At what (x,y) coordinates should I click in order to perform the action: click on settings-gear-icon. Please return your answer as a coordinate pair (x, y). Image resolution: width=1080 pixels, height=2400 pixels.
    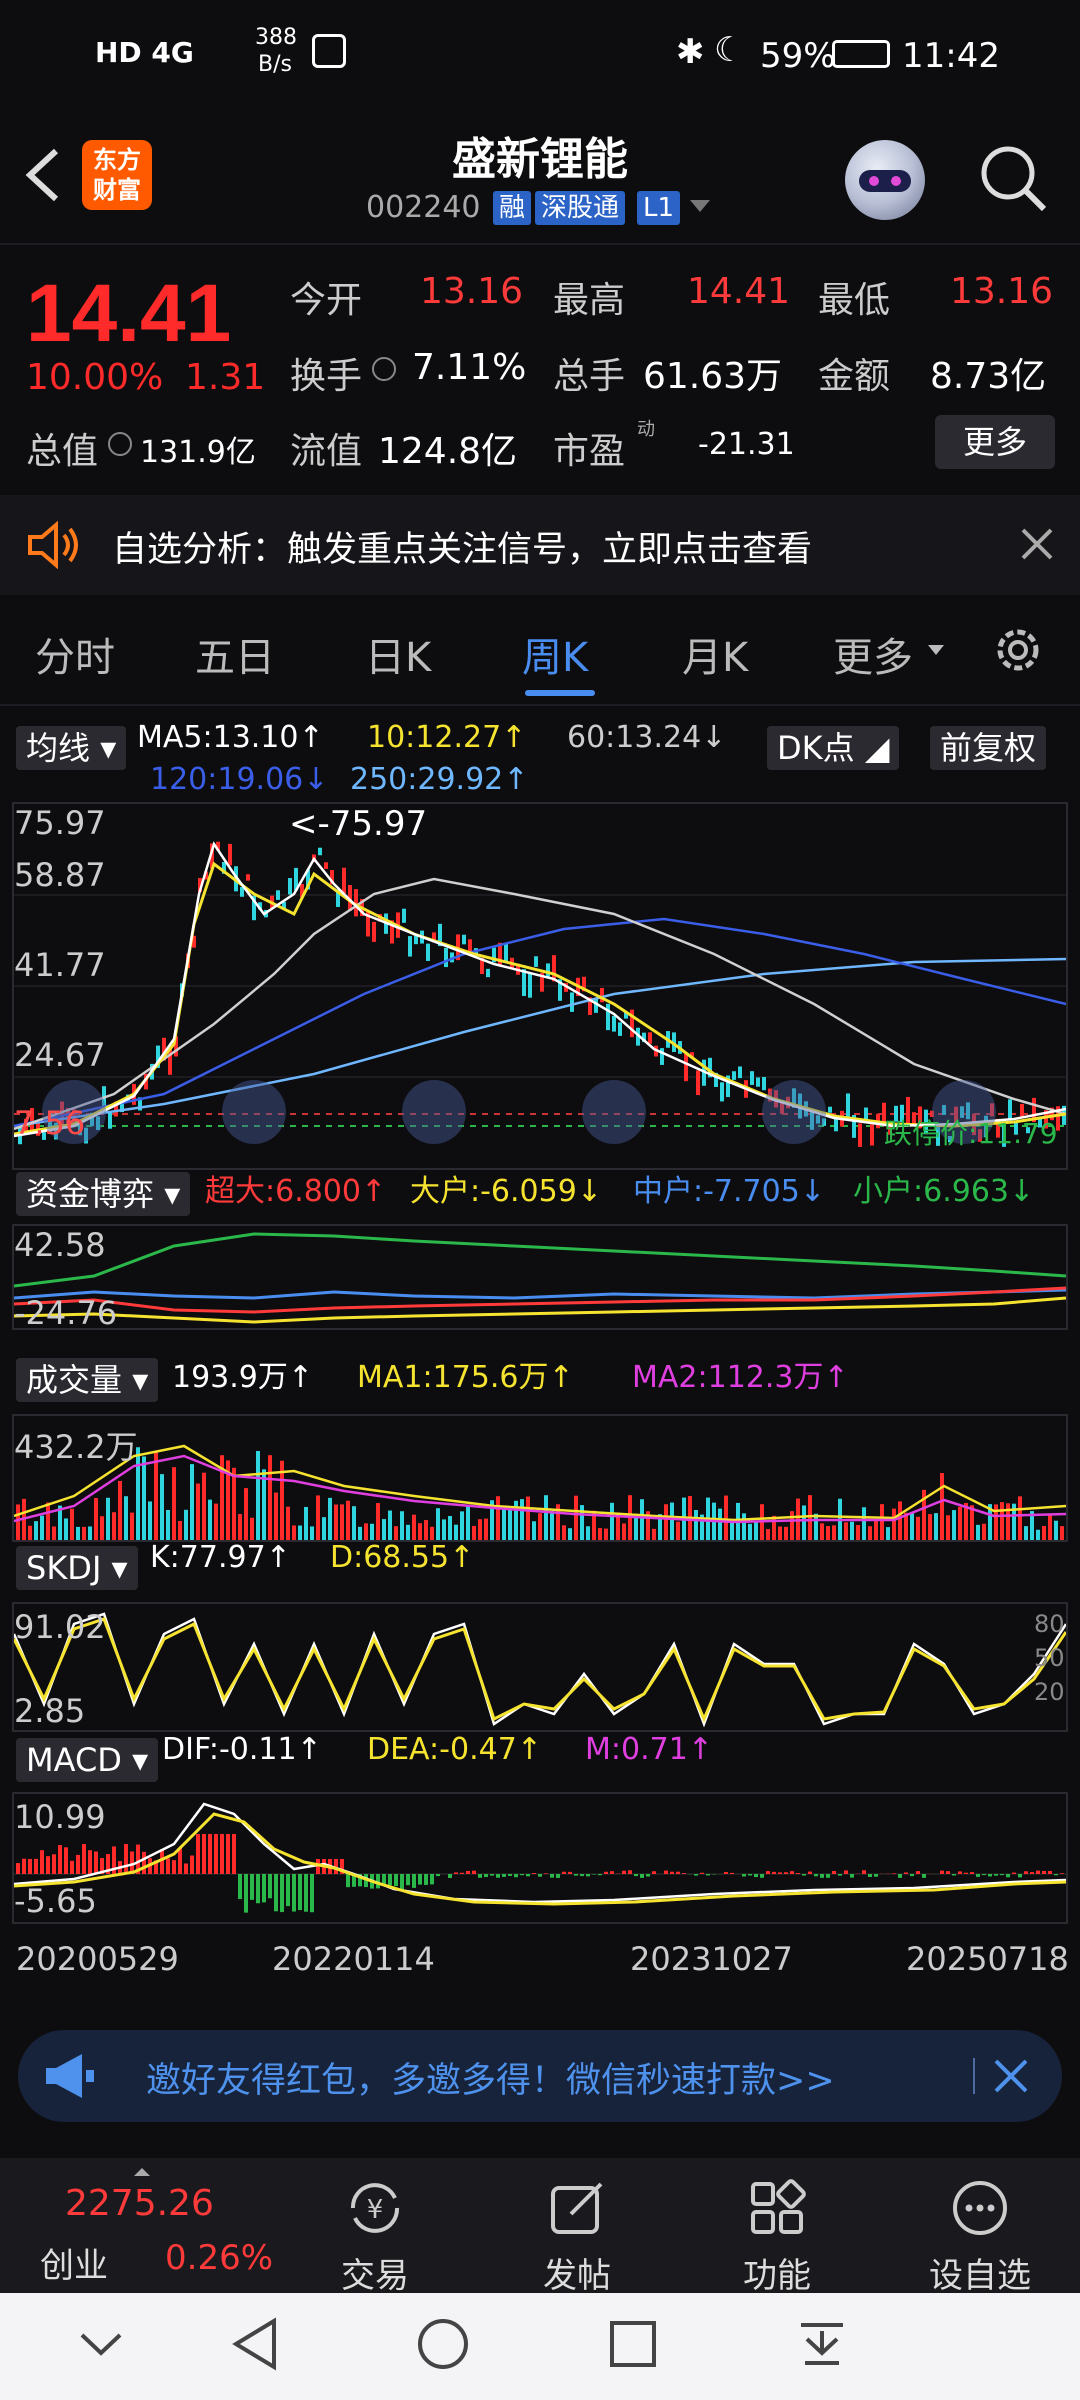
    Looking at the image, I should click on (1018, 650).